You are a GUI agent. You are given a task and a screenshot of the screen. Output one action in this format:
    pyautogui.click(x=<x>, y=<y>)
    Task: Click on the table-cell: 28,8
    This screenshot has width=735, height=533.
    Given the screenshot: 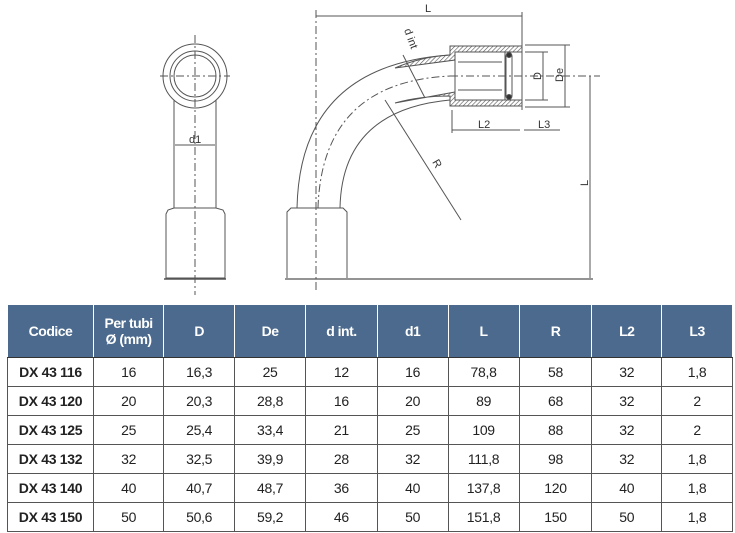 What is the action you would take?
    pyautogui.click(x=270, y=401)
    